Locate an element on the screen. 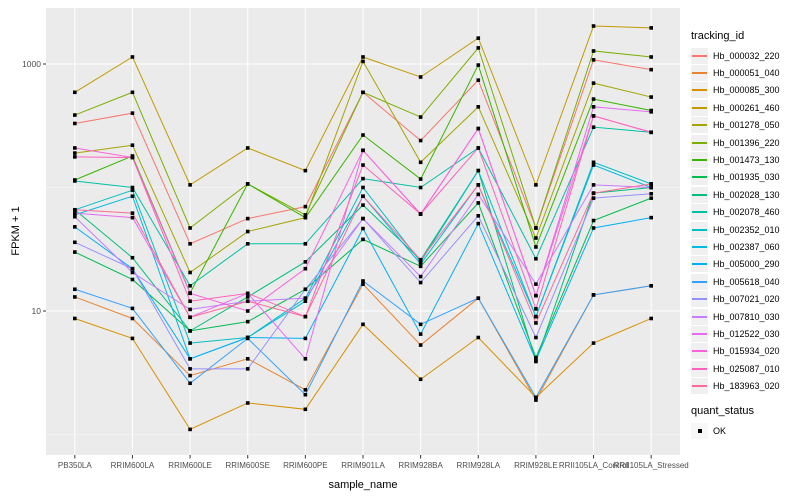 This screenshot has width=800, height=500. legend-item-label: Hb_002078_460 is located at coordinates (746, 212).